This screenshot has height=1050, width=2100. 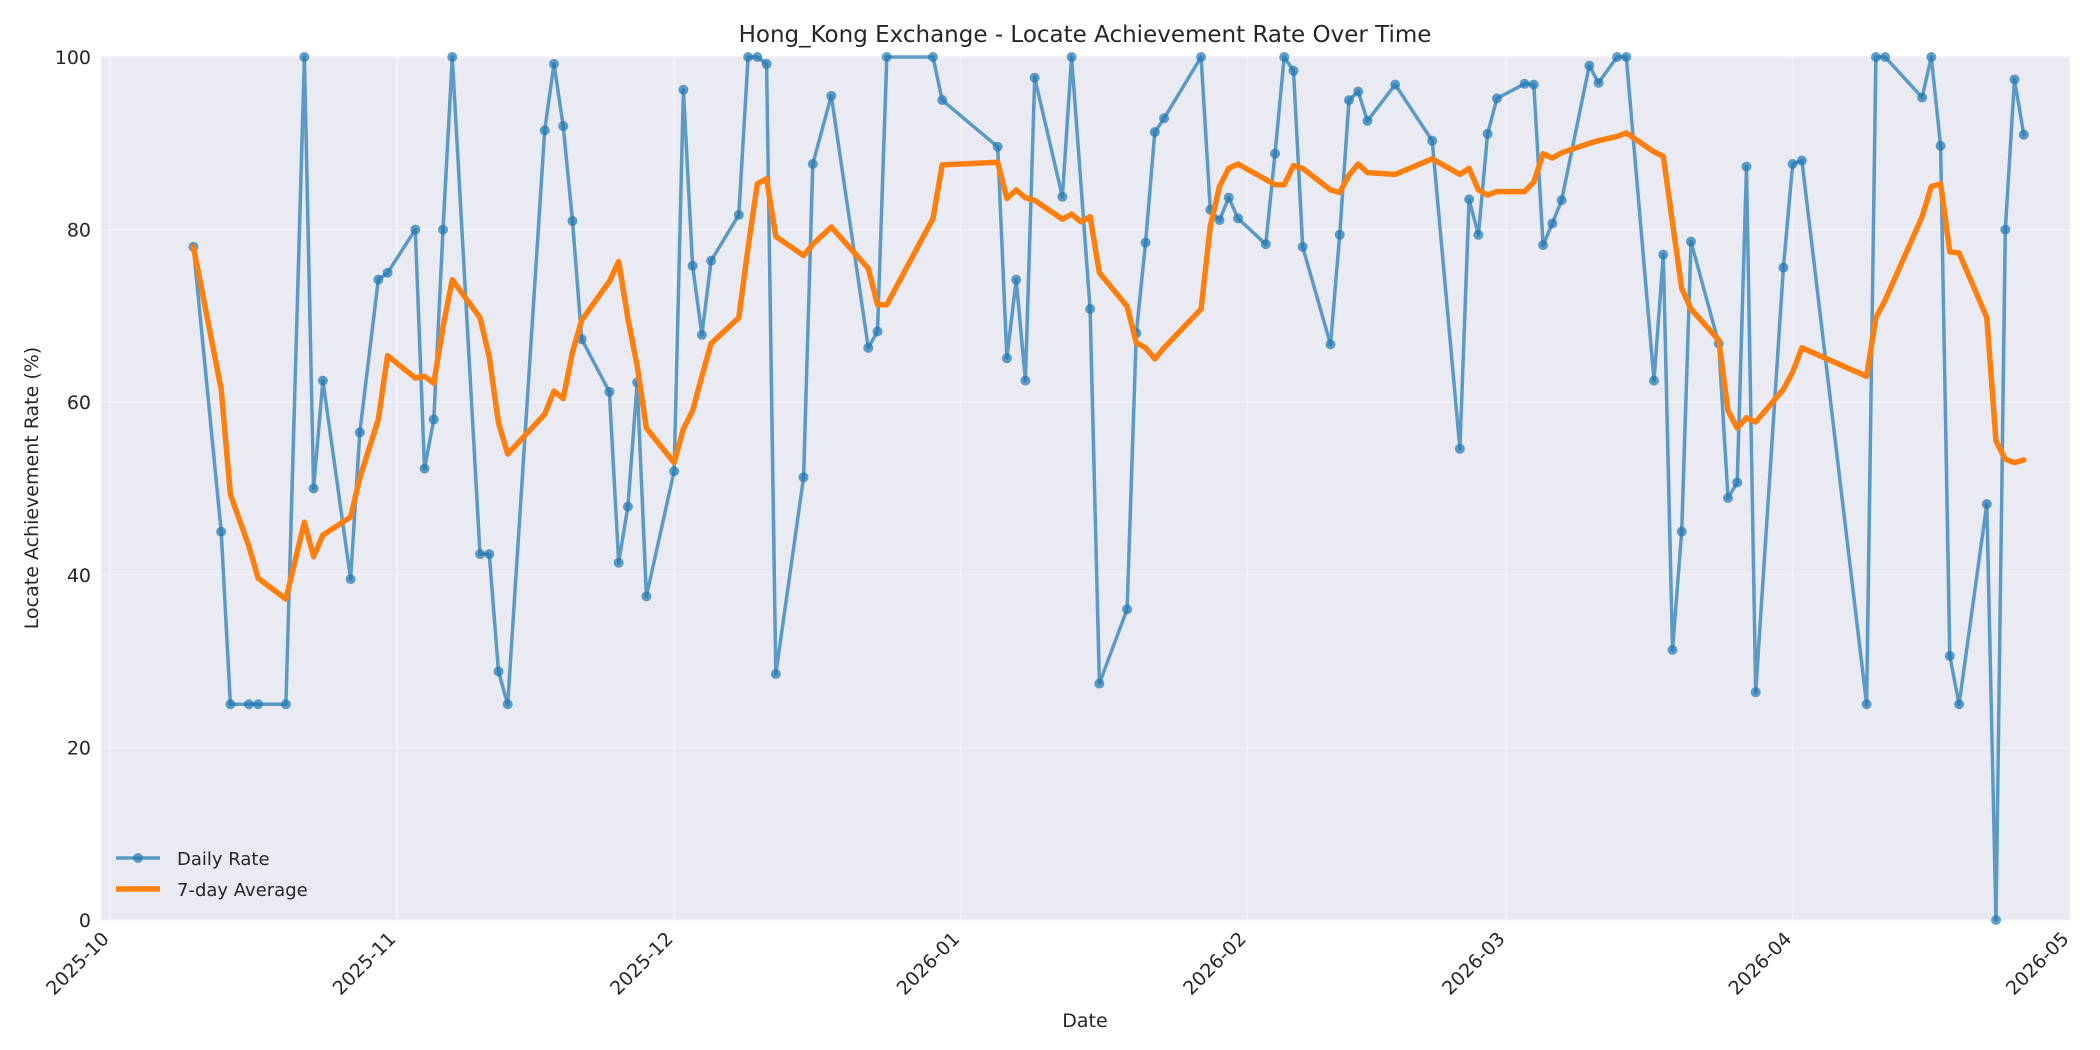 What do you see at coordinates (223, 859) in the screenshot?
I see `legend-label-daily-rate: Daily Rate` at bounding box center [223, 859].